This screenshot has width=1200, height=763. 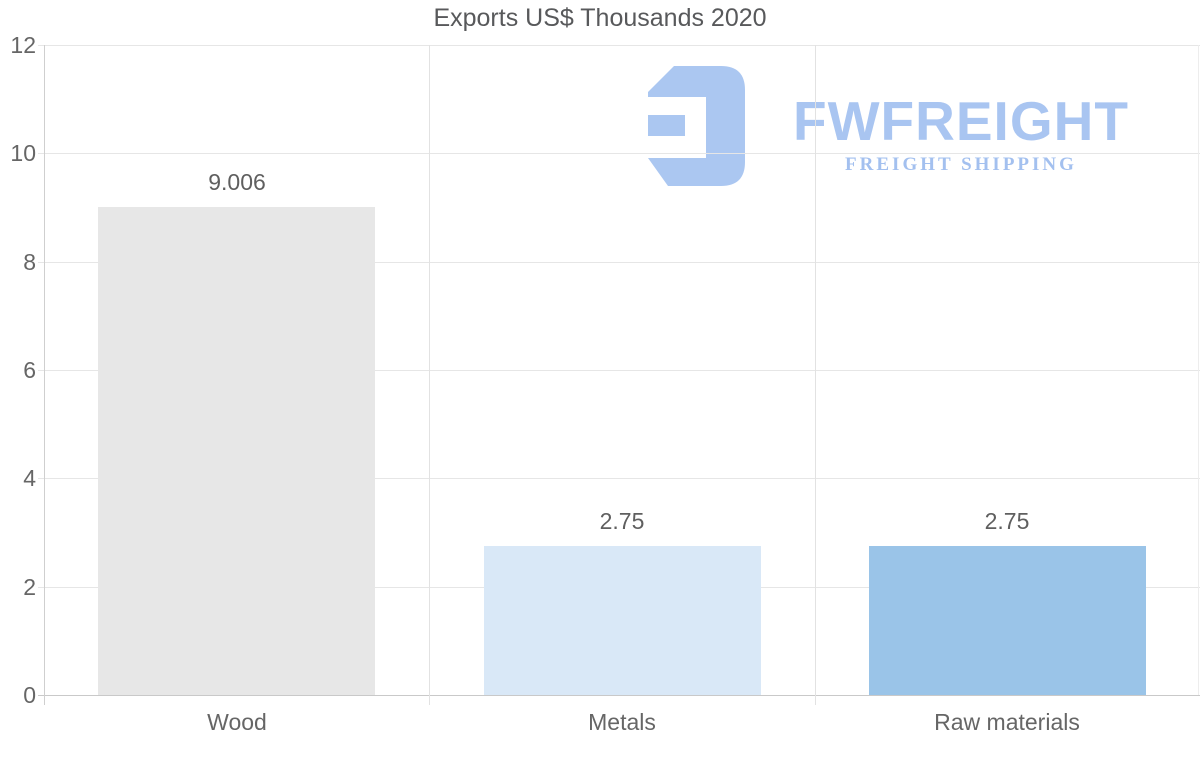 I want to click on bar-wood, so click(x=236, y=451).